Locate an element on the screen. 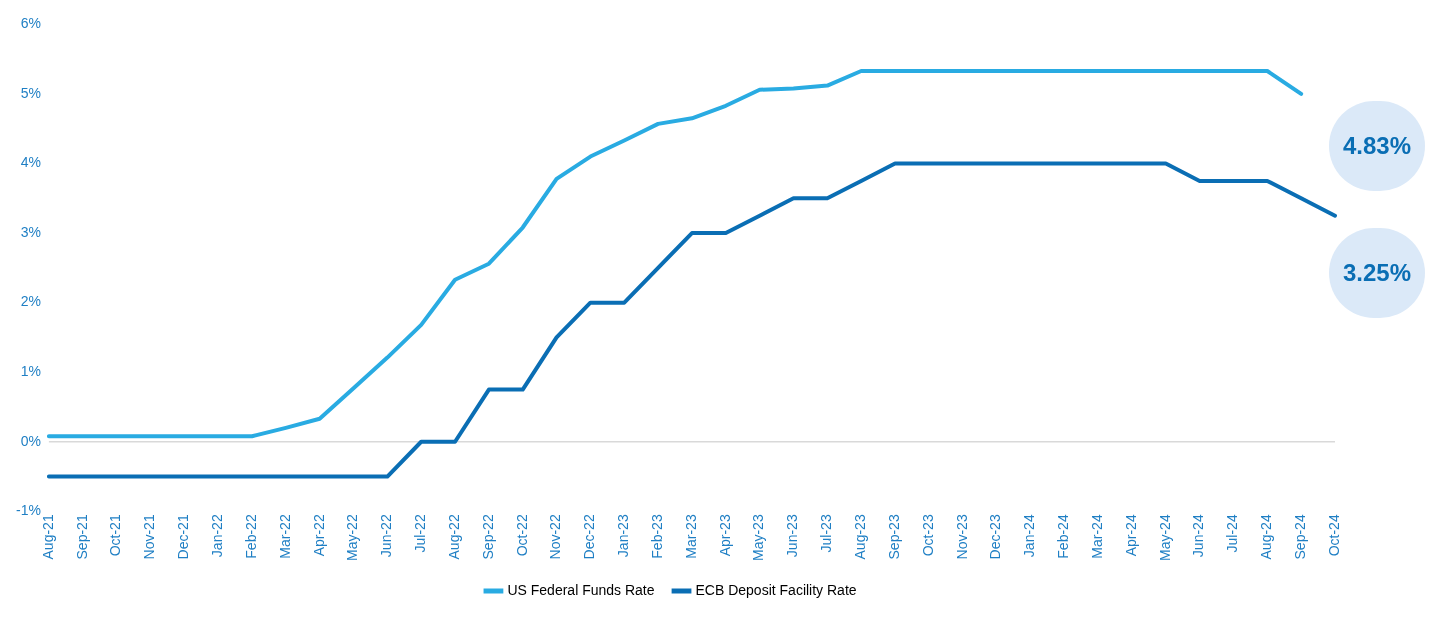 Image resolution: width=1443 pixels, height=619 pixels. x-tick-label: May-23 is located at coordinates (758, 537).